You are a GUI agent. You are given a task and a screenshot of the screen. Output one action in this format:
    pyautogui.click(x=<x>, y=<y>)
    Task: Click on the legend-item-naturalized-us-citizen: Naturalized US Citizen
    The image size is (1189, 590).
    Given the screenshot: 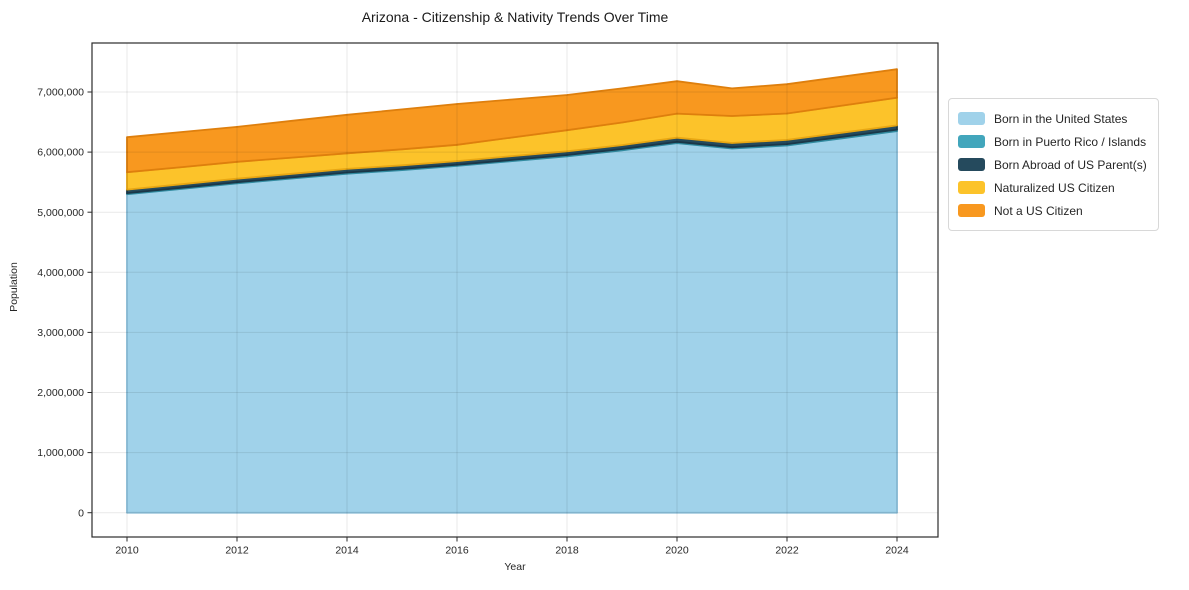 What is the action you would take?
    pyautogui.click(x=1052, y=187)
    